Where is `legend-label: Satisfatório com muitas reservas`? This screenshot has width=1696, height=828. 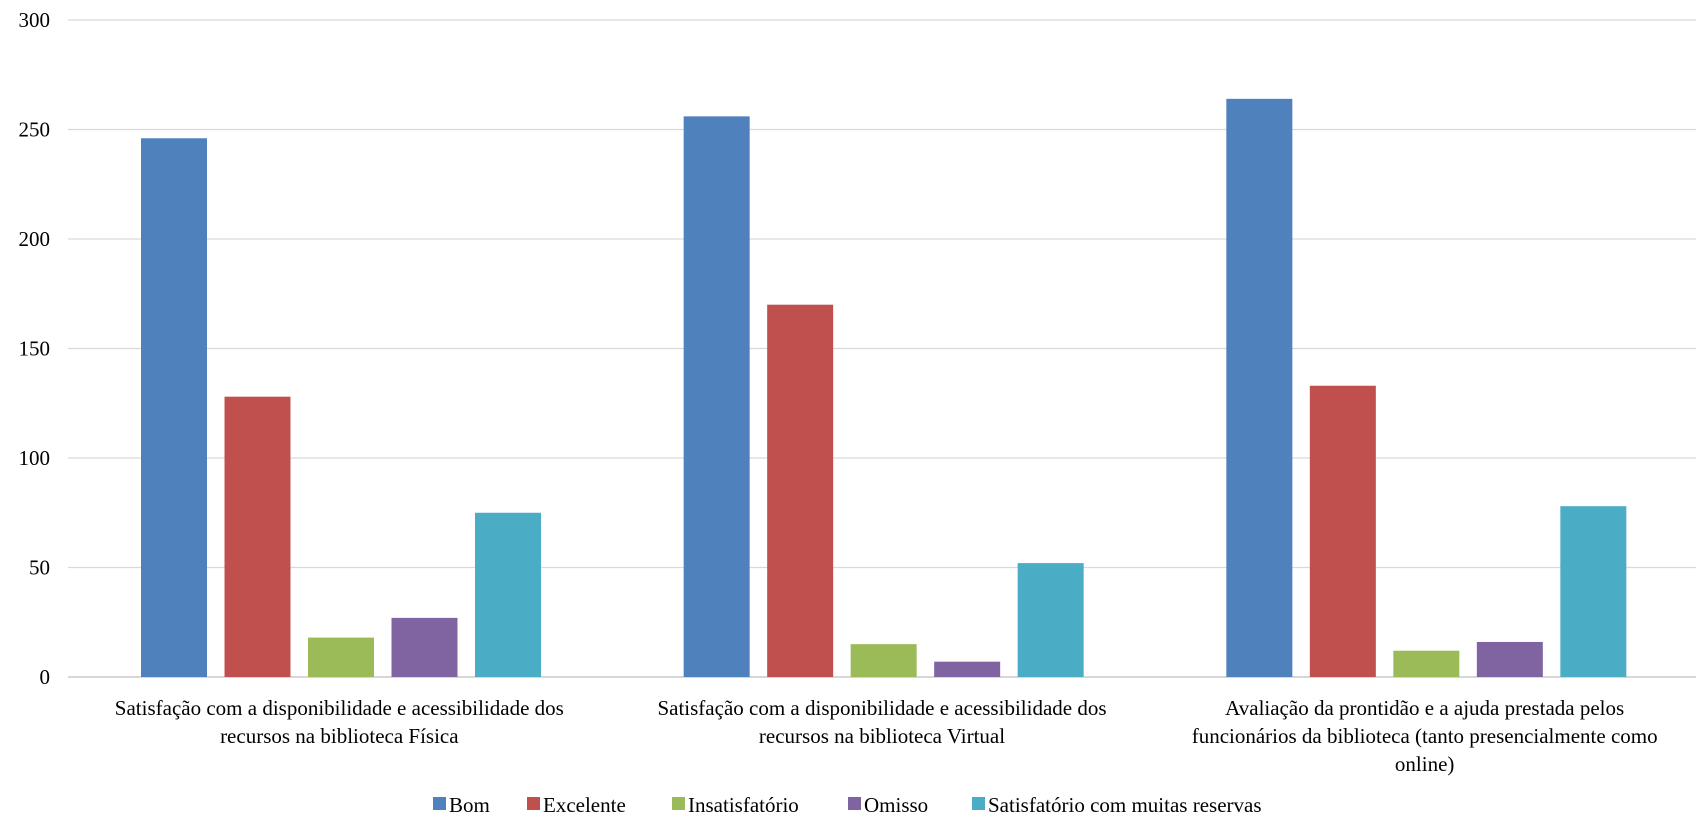 legend-label: Satisfatório com muitas reservas is located at coordinates (1125, 805).